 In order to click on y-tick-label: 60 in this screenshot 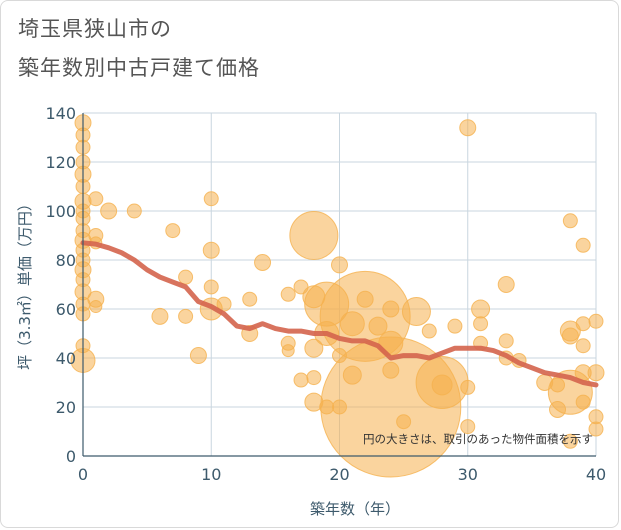, I will do `click(66, 309)`.